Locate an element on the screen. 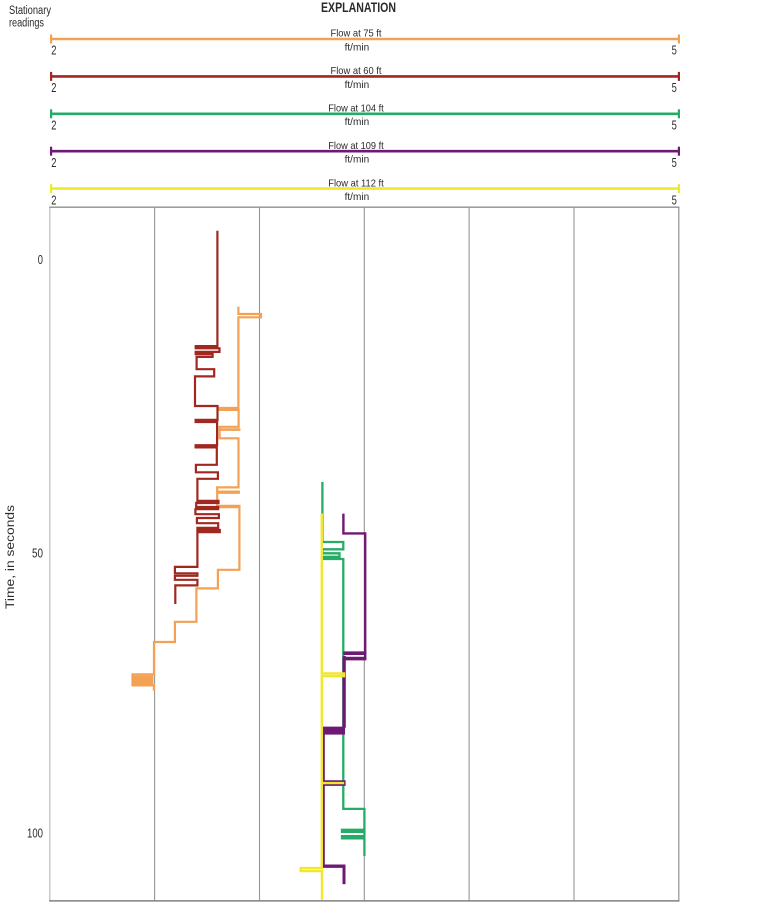  svg-text: Time, in seconds is located at coordinates (11, 557).